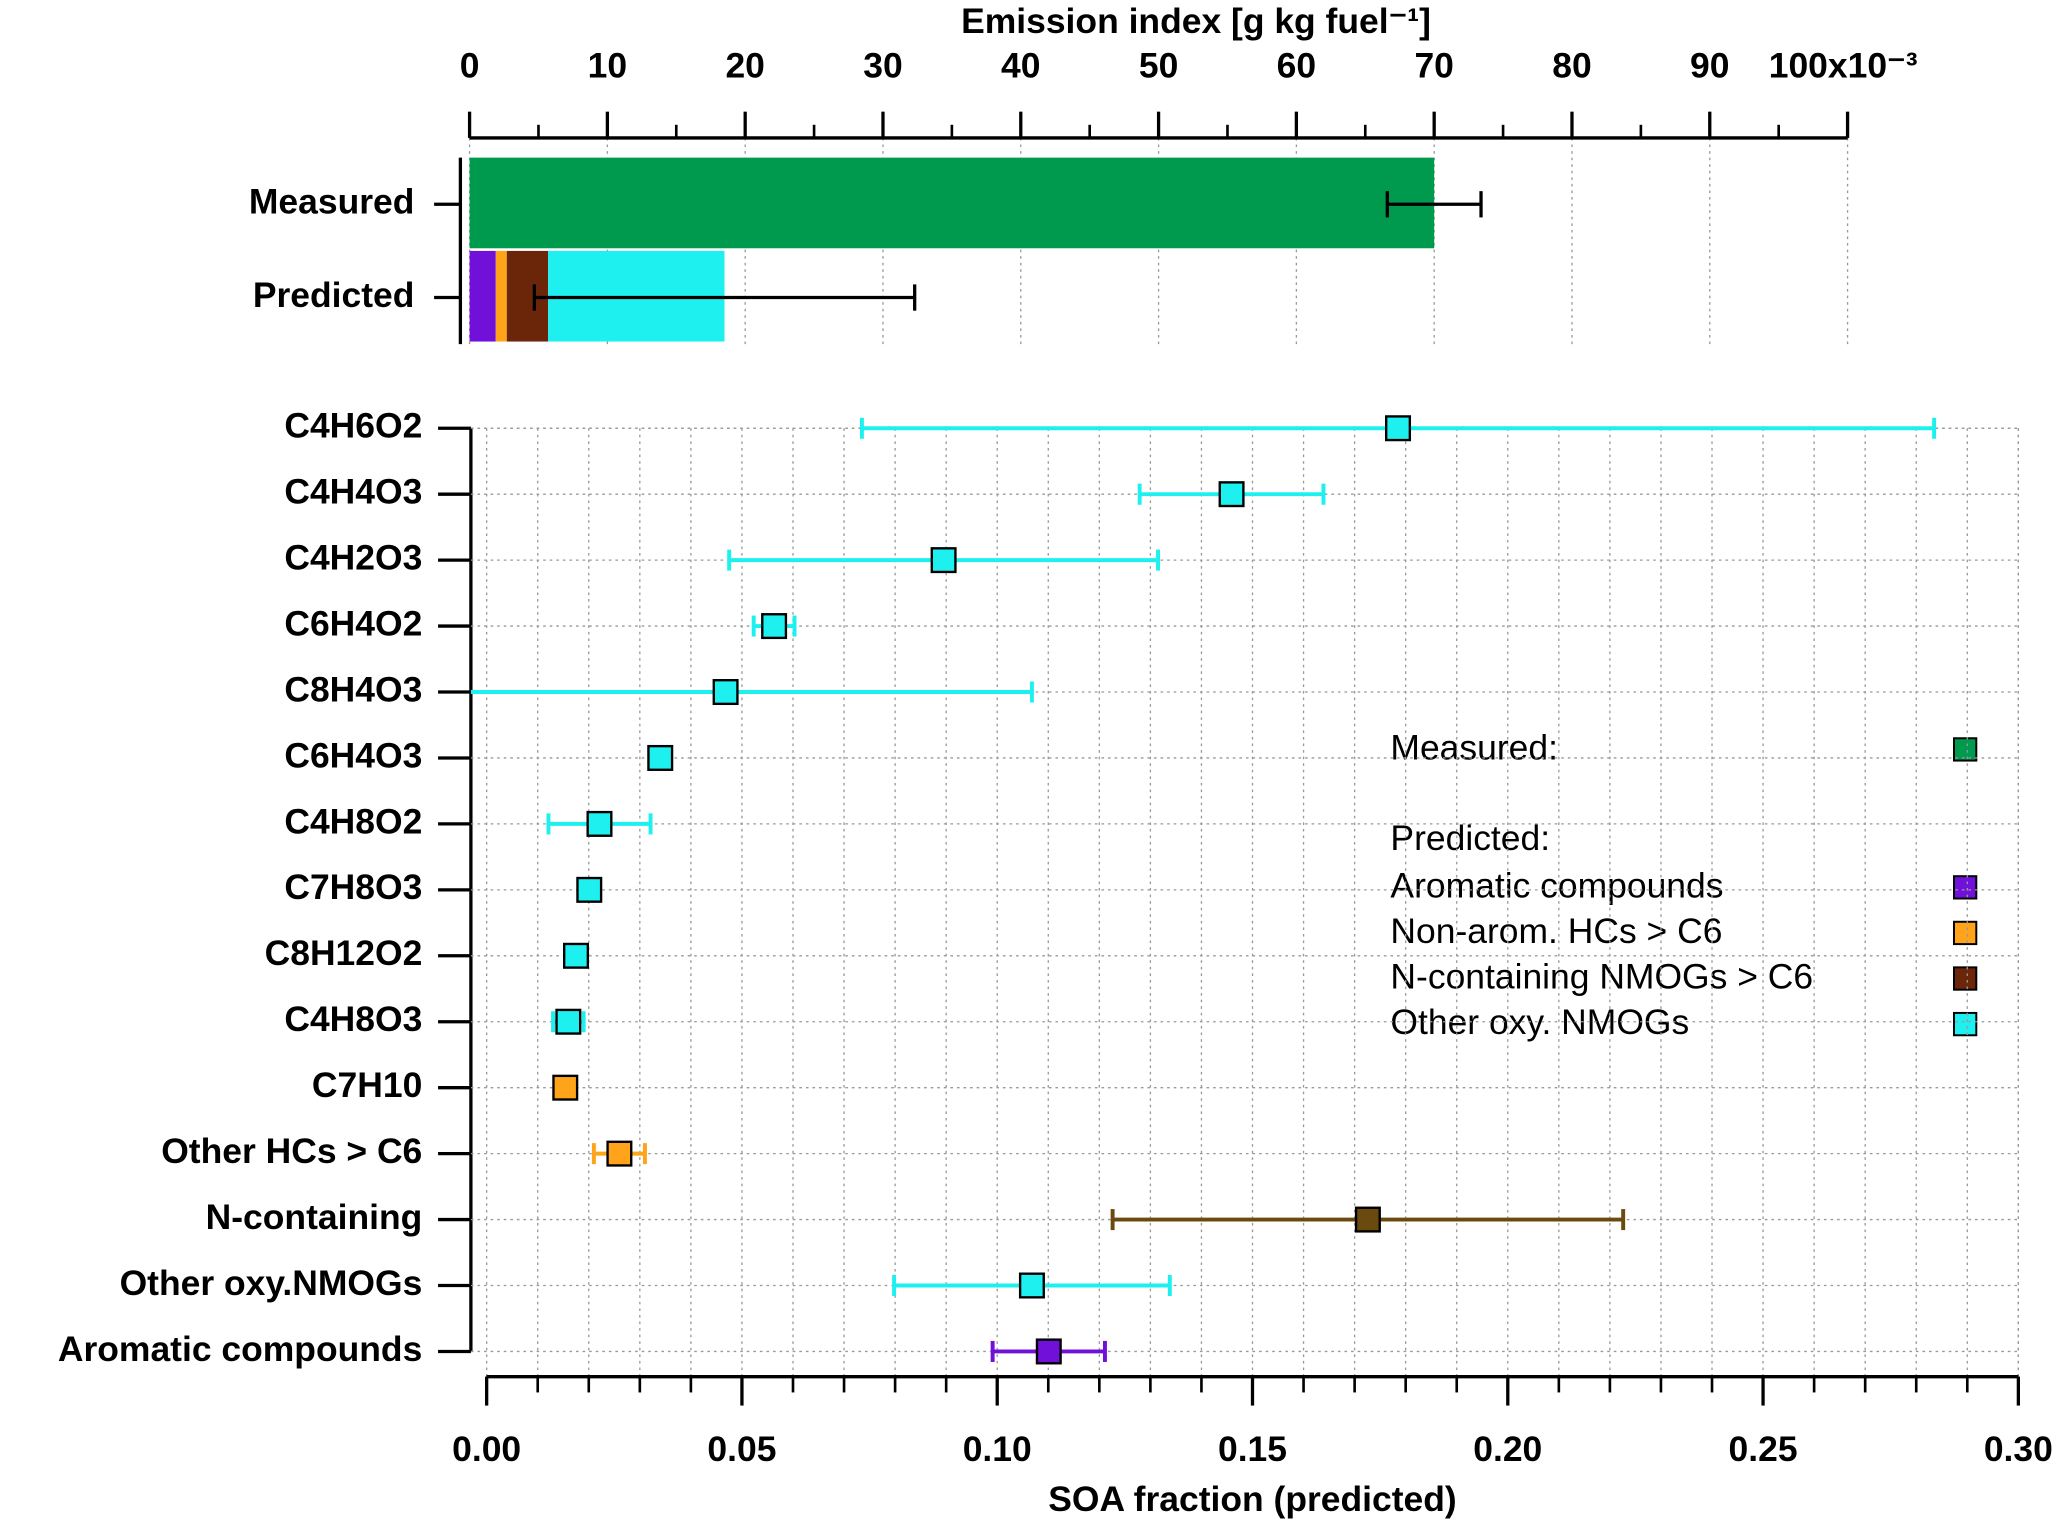 The image size is (2061, 1533). What do you see at coordinates (882, 66) in the screenshot?
I see `x-tick-label: 30` at bounding box center [882, 66].